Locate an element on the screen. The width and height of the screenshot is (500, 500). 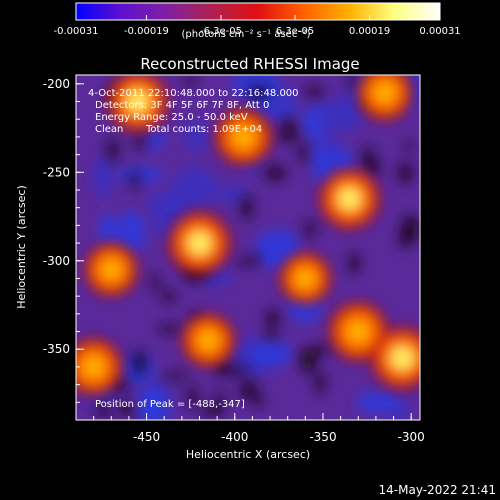
footer-timestamp: 14-May-2022 21:41 is located at coordinates (437, 490).